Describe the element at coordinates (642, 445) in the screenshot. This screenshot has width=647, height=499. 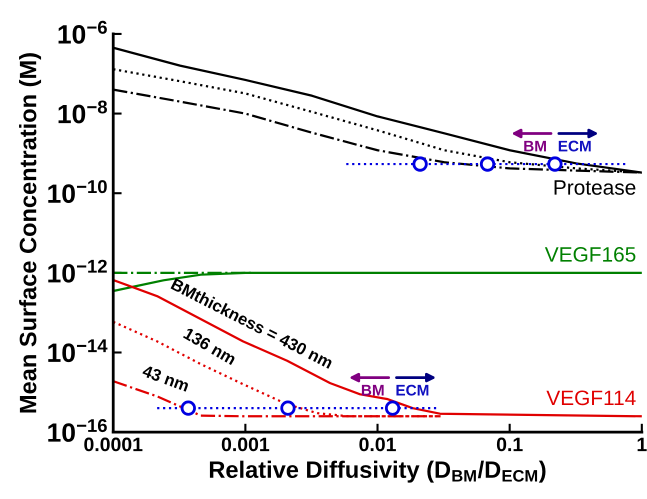
I see `x-tick-label: 1` at that location.